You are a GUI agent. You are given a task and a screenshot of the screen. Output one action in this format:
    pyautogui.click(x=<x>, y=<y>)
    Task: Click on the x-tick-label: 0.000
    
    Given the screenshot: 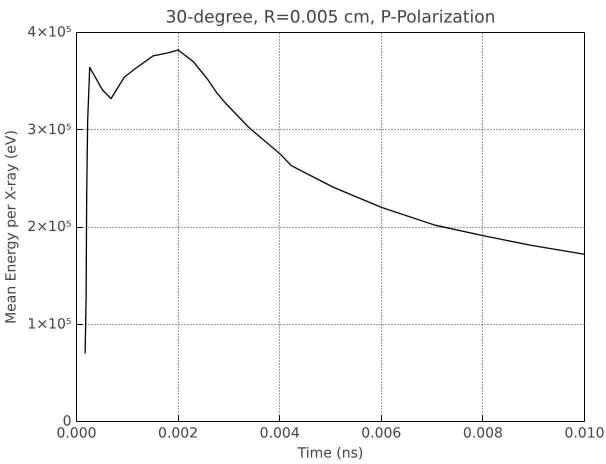 What is the action you would take?
    pyautogui.click(x=76, y=434)
    